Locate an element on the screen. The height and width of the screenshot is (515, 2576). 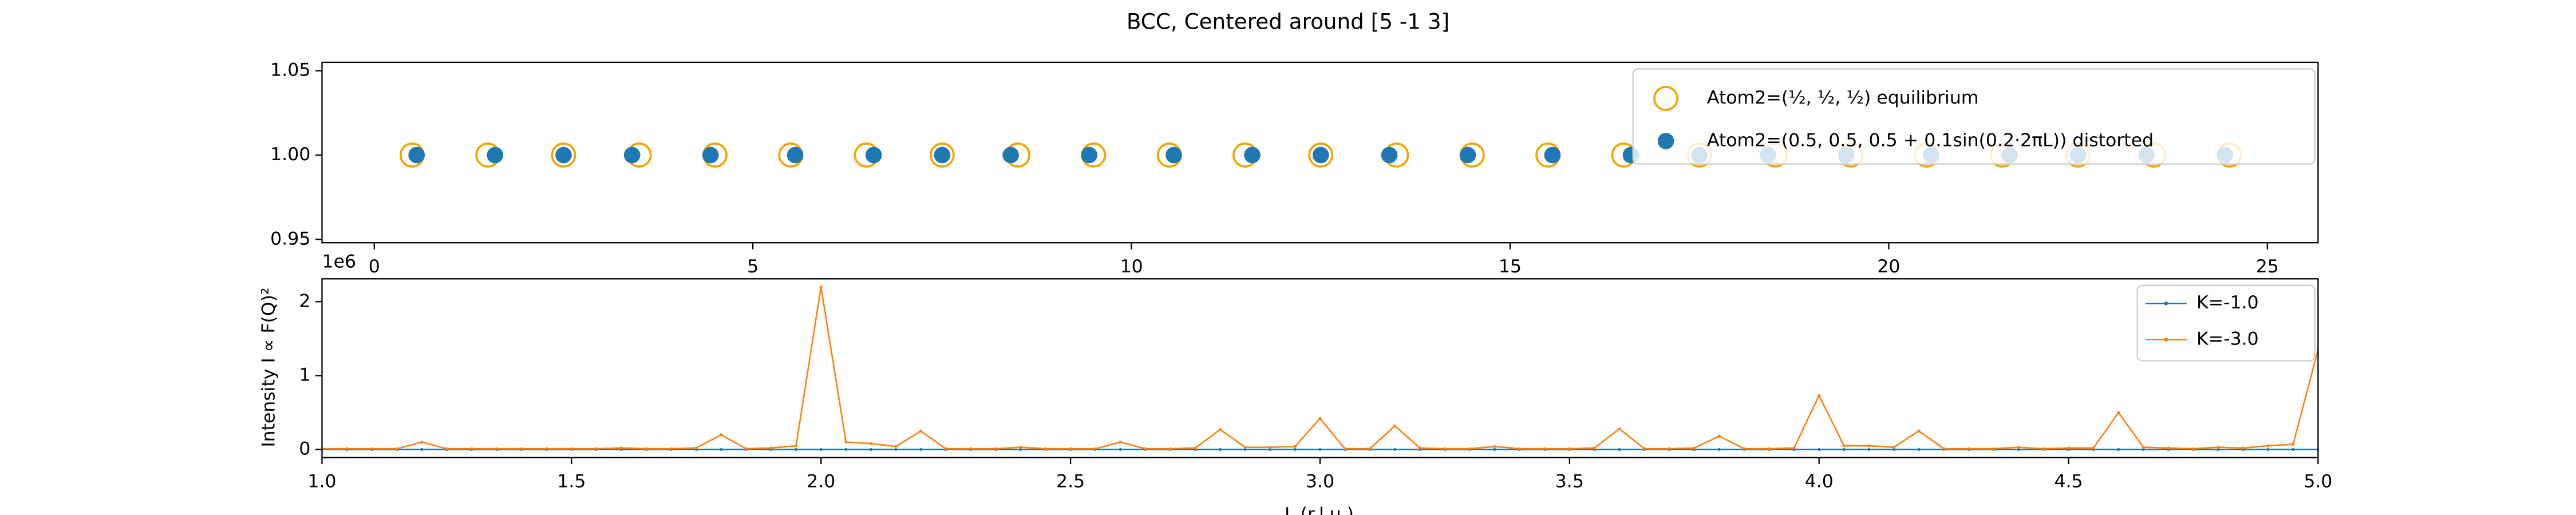
y-tick-label: 0.95 is located at coordinates (290, 238).